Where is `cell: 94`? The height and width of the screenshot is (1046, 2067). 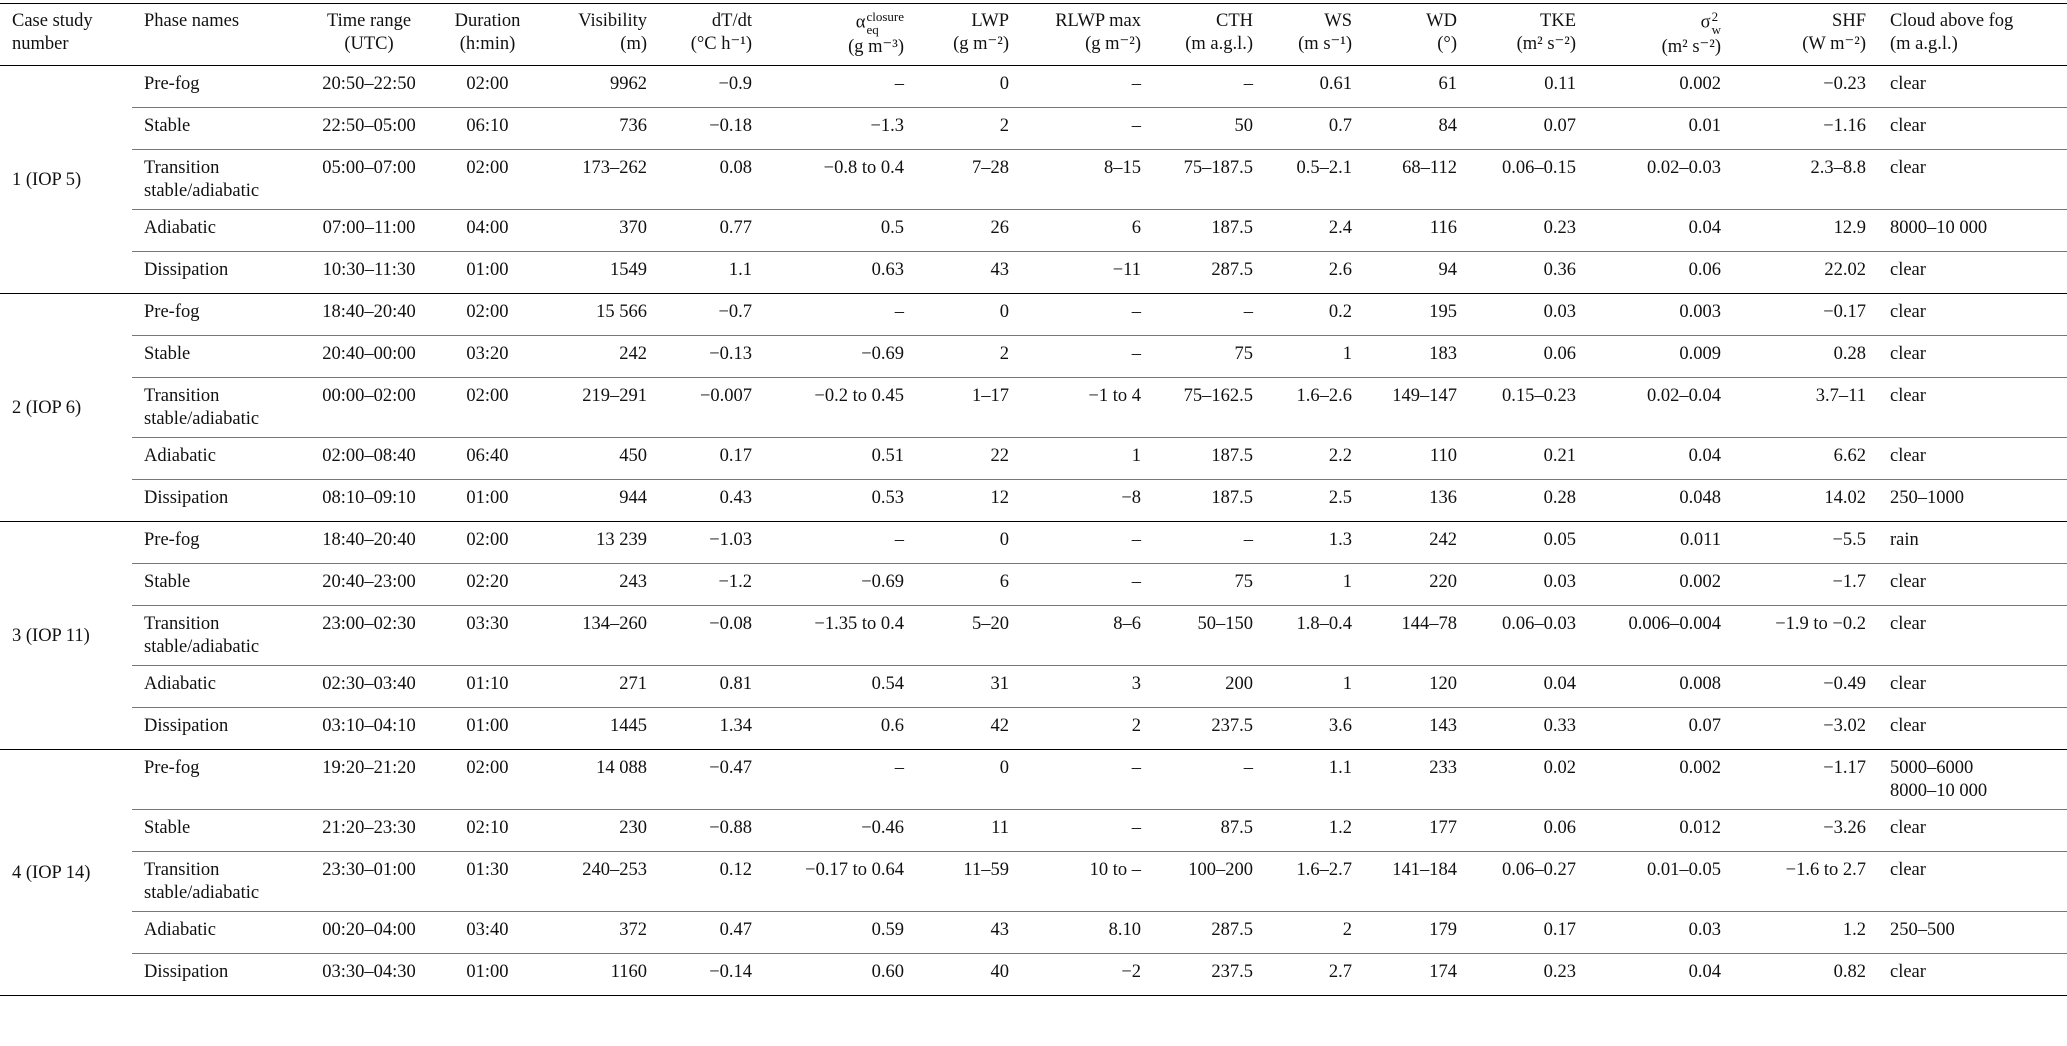 cell: 94 is located at coordinates (1416, 272).